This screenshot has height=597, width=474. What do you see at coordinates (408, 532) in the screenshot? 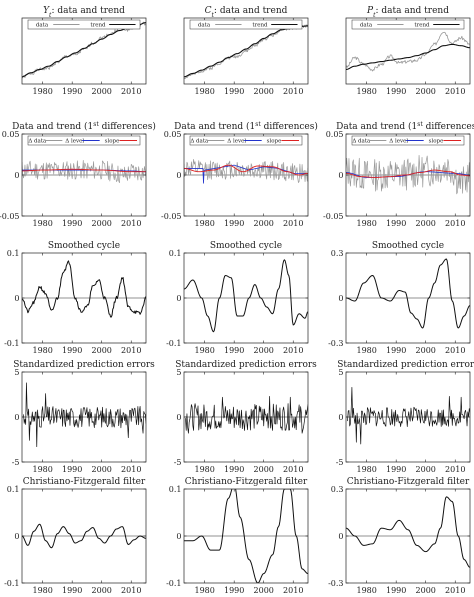
I see `series-line-cf` at bounding box center [408, 532].